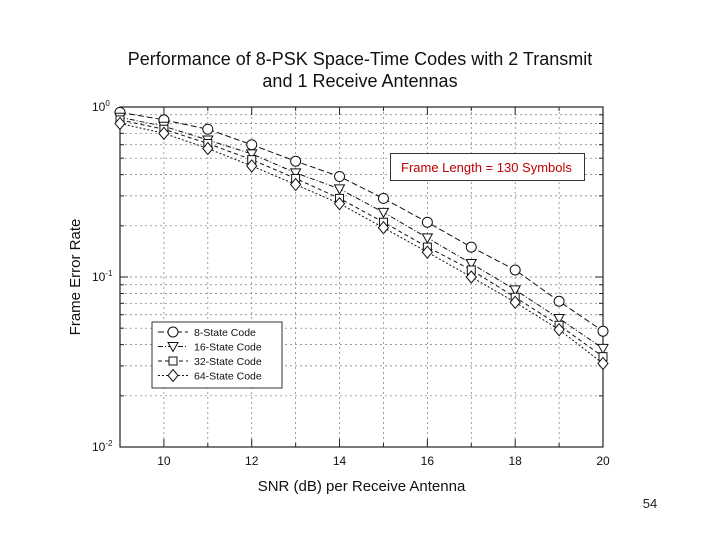 Image resolution: width=720 pixels, height=540 pixels. I want to click on chart-title-line-2: and 1 Receive Antennas, so click(360, 81).